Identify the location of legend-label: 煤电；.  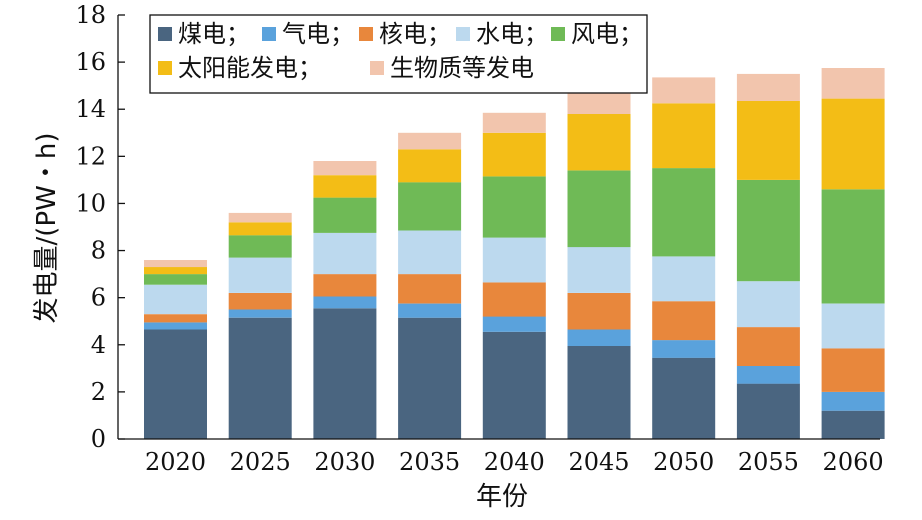
(214, 34).